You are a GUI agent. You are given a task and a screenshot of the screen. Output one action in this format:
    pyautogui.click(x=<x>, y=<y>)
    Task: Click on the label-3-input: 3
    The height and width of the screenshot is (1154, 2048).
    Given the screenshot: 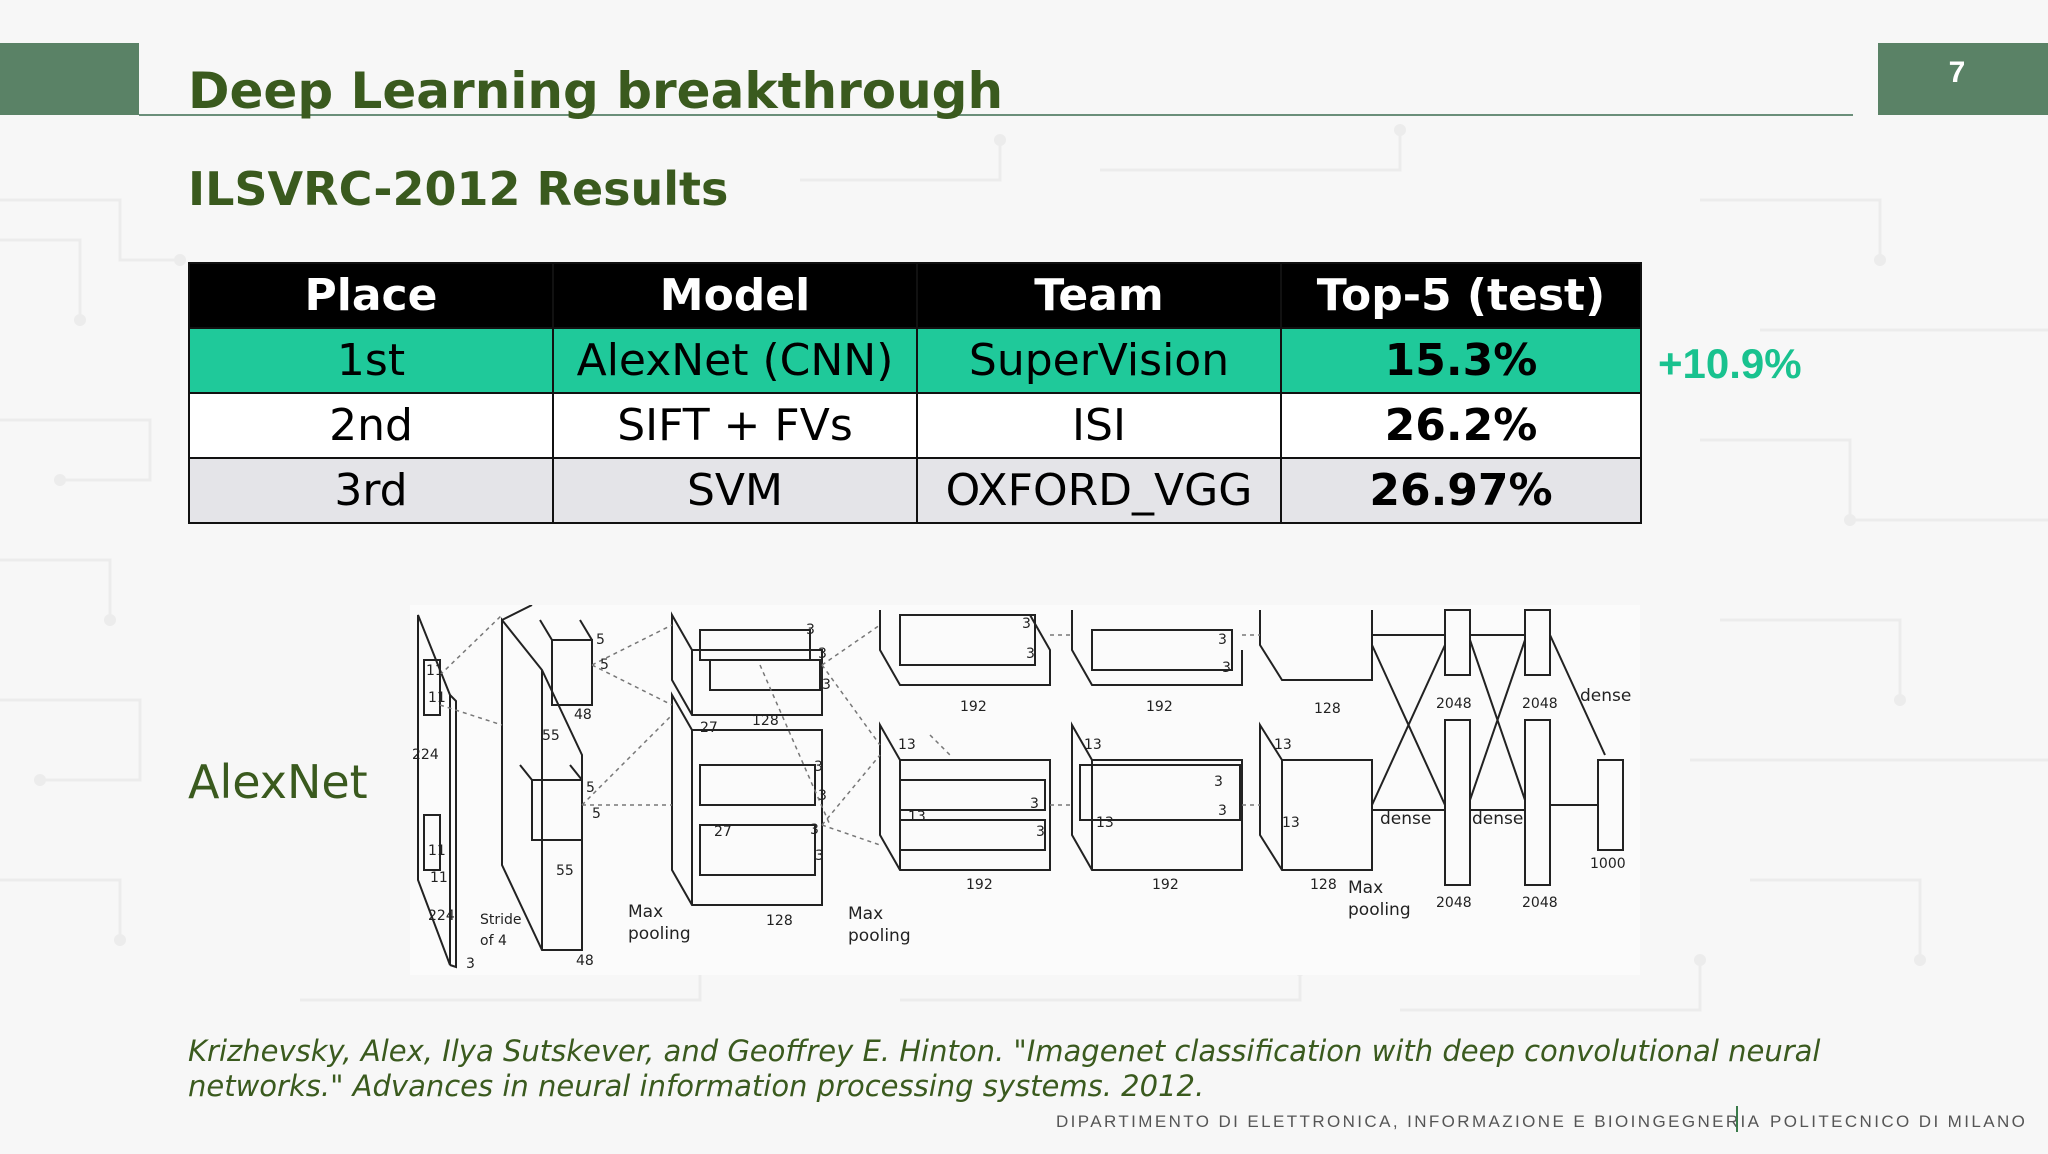 What is the action you would take?
    pyautogui.click(x=470, y=964)
    